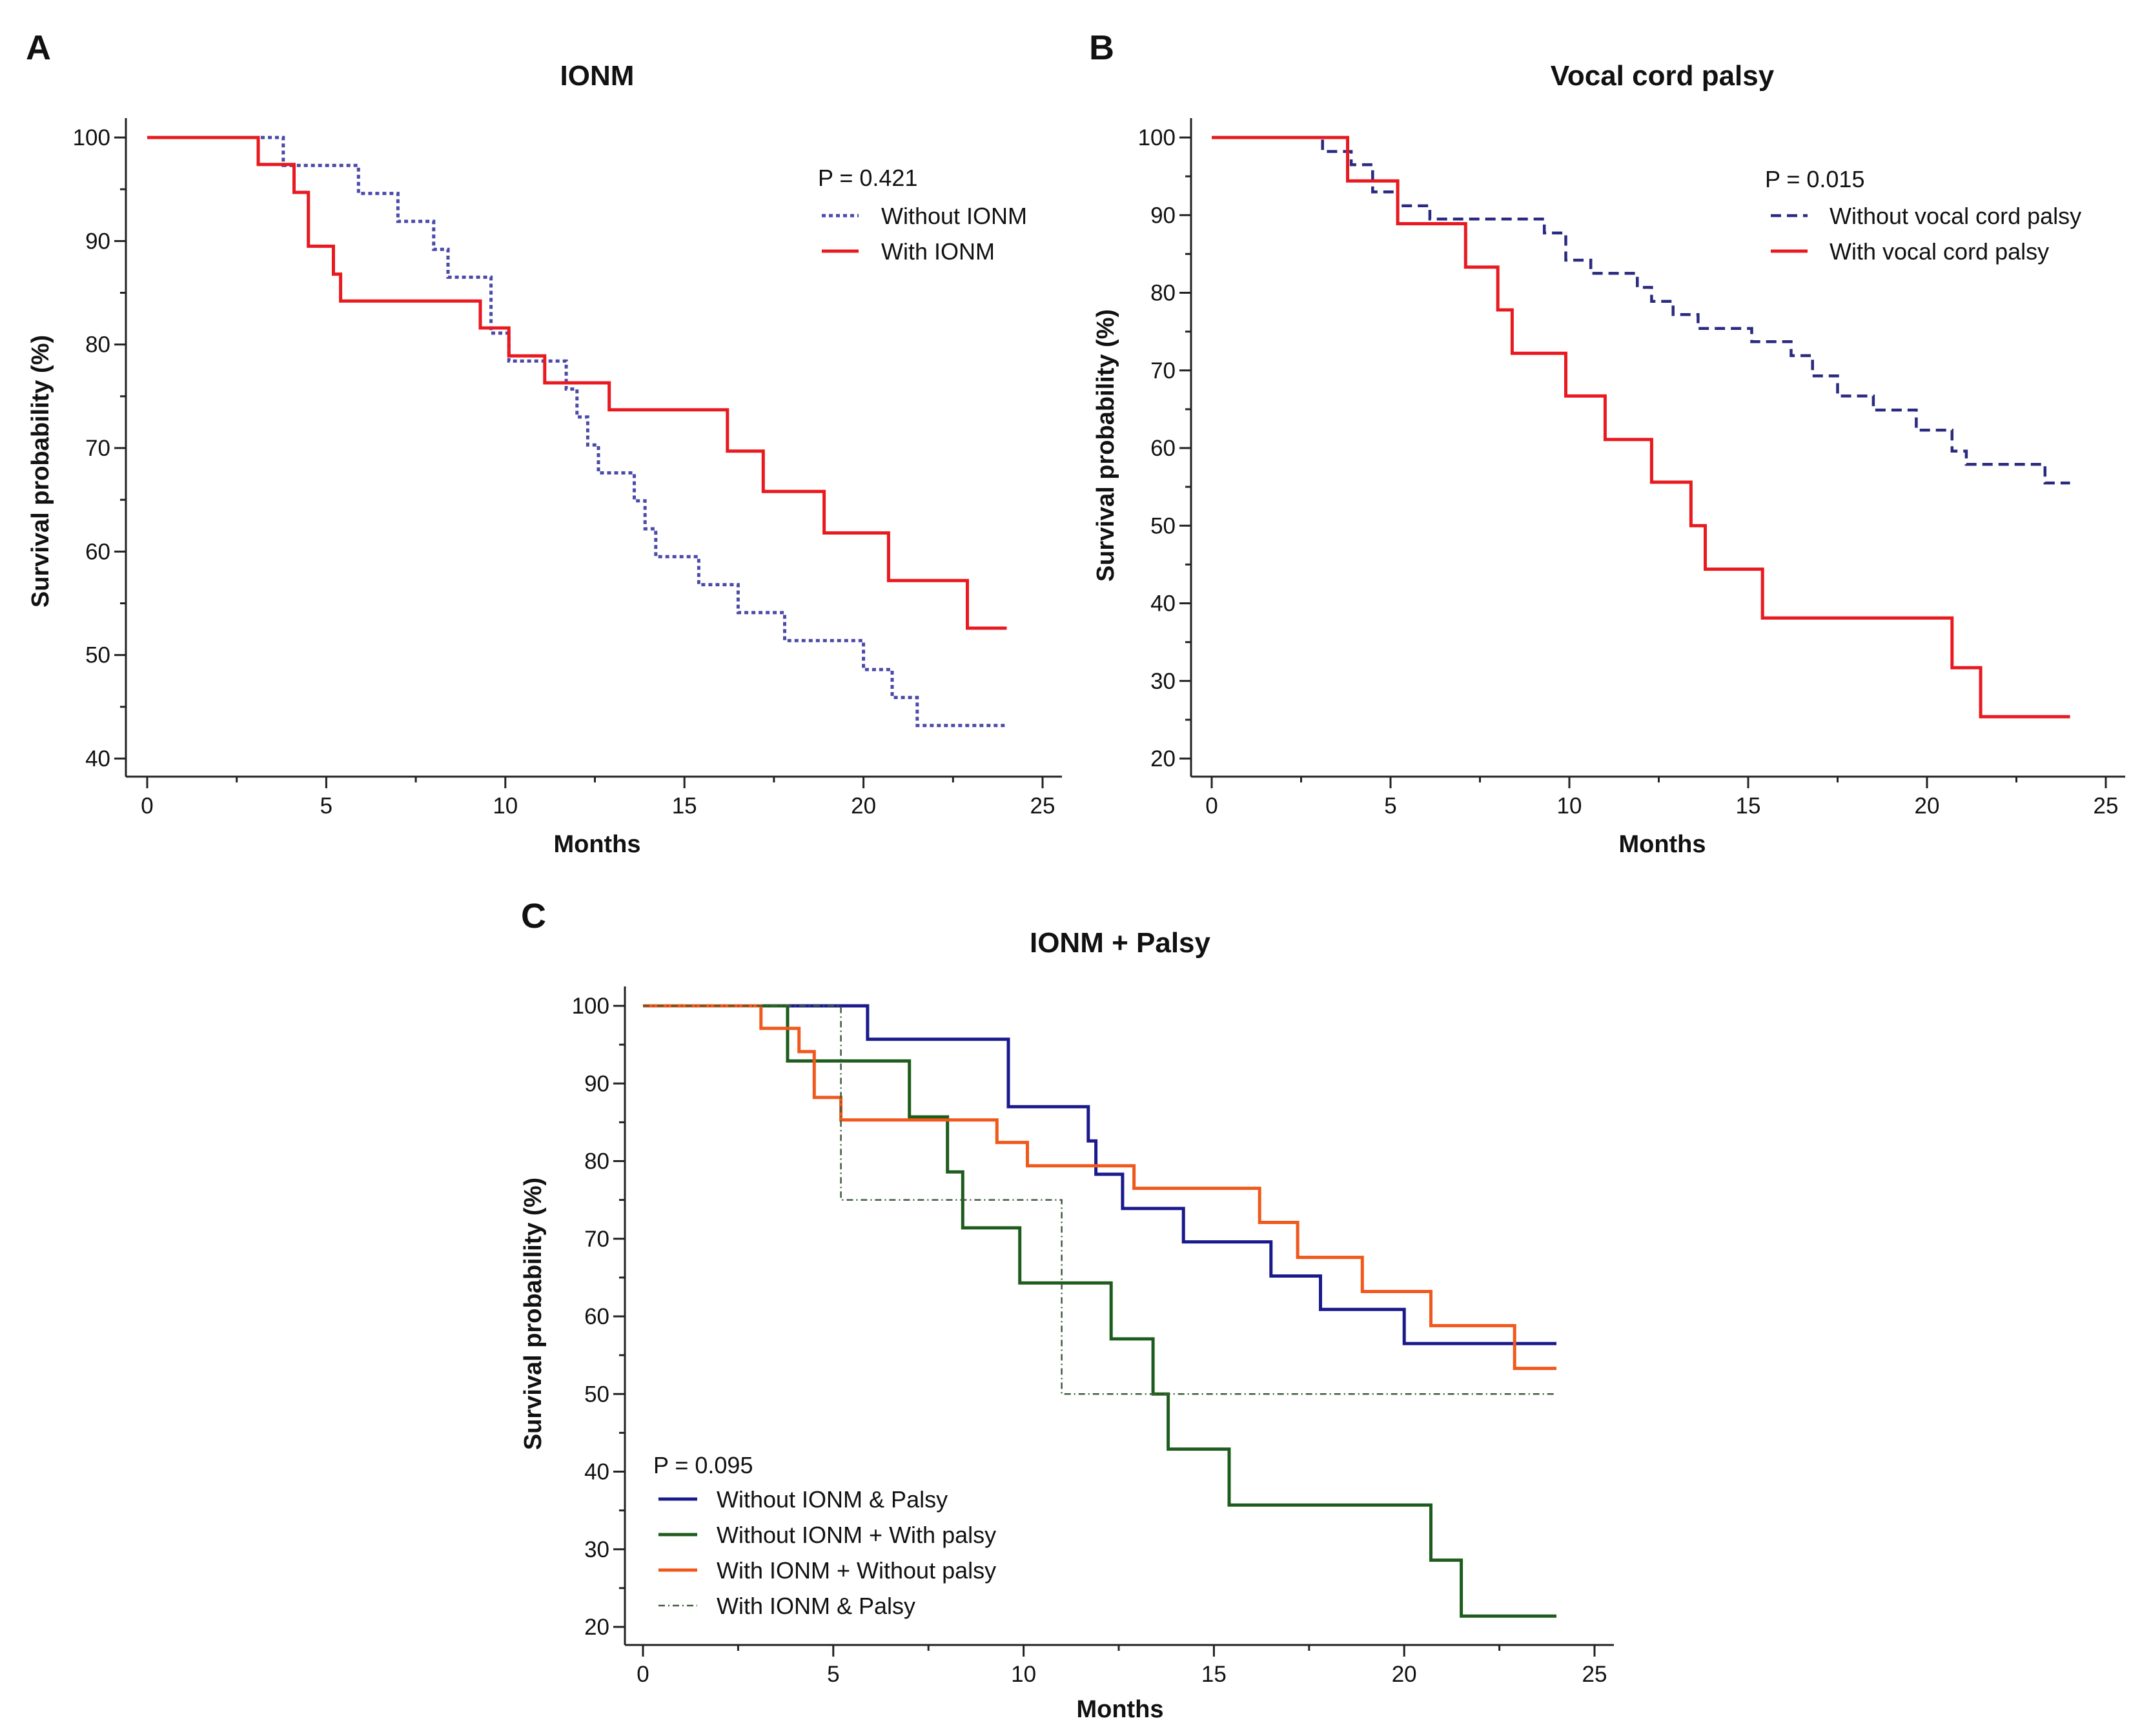 The width and height of the screenshot is (2151, 1736). I want to click on x-axis-title-b: Months, so click(1662, 844).